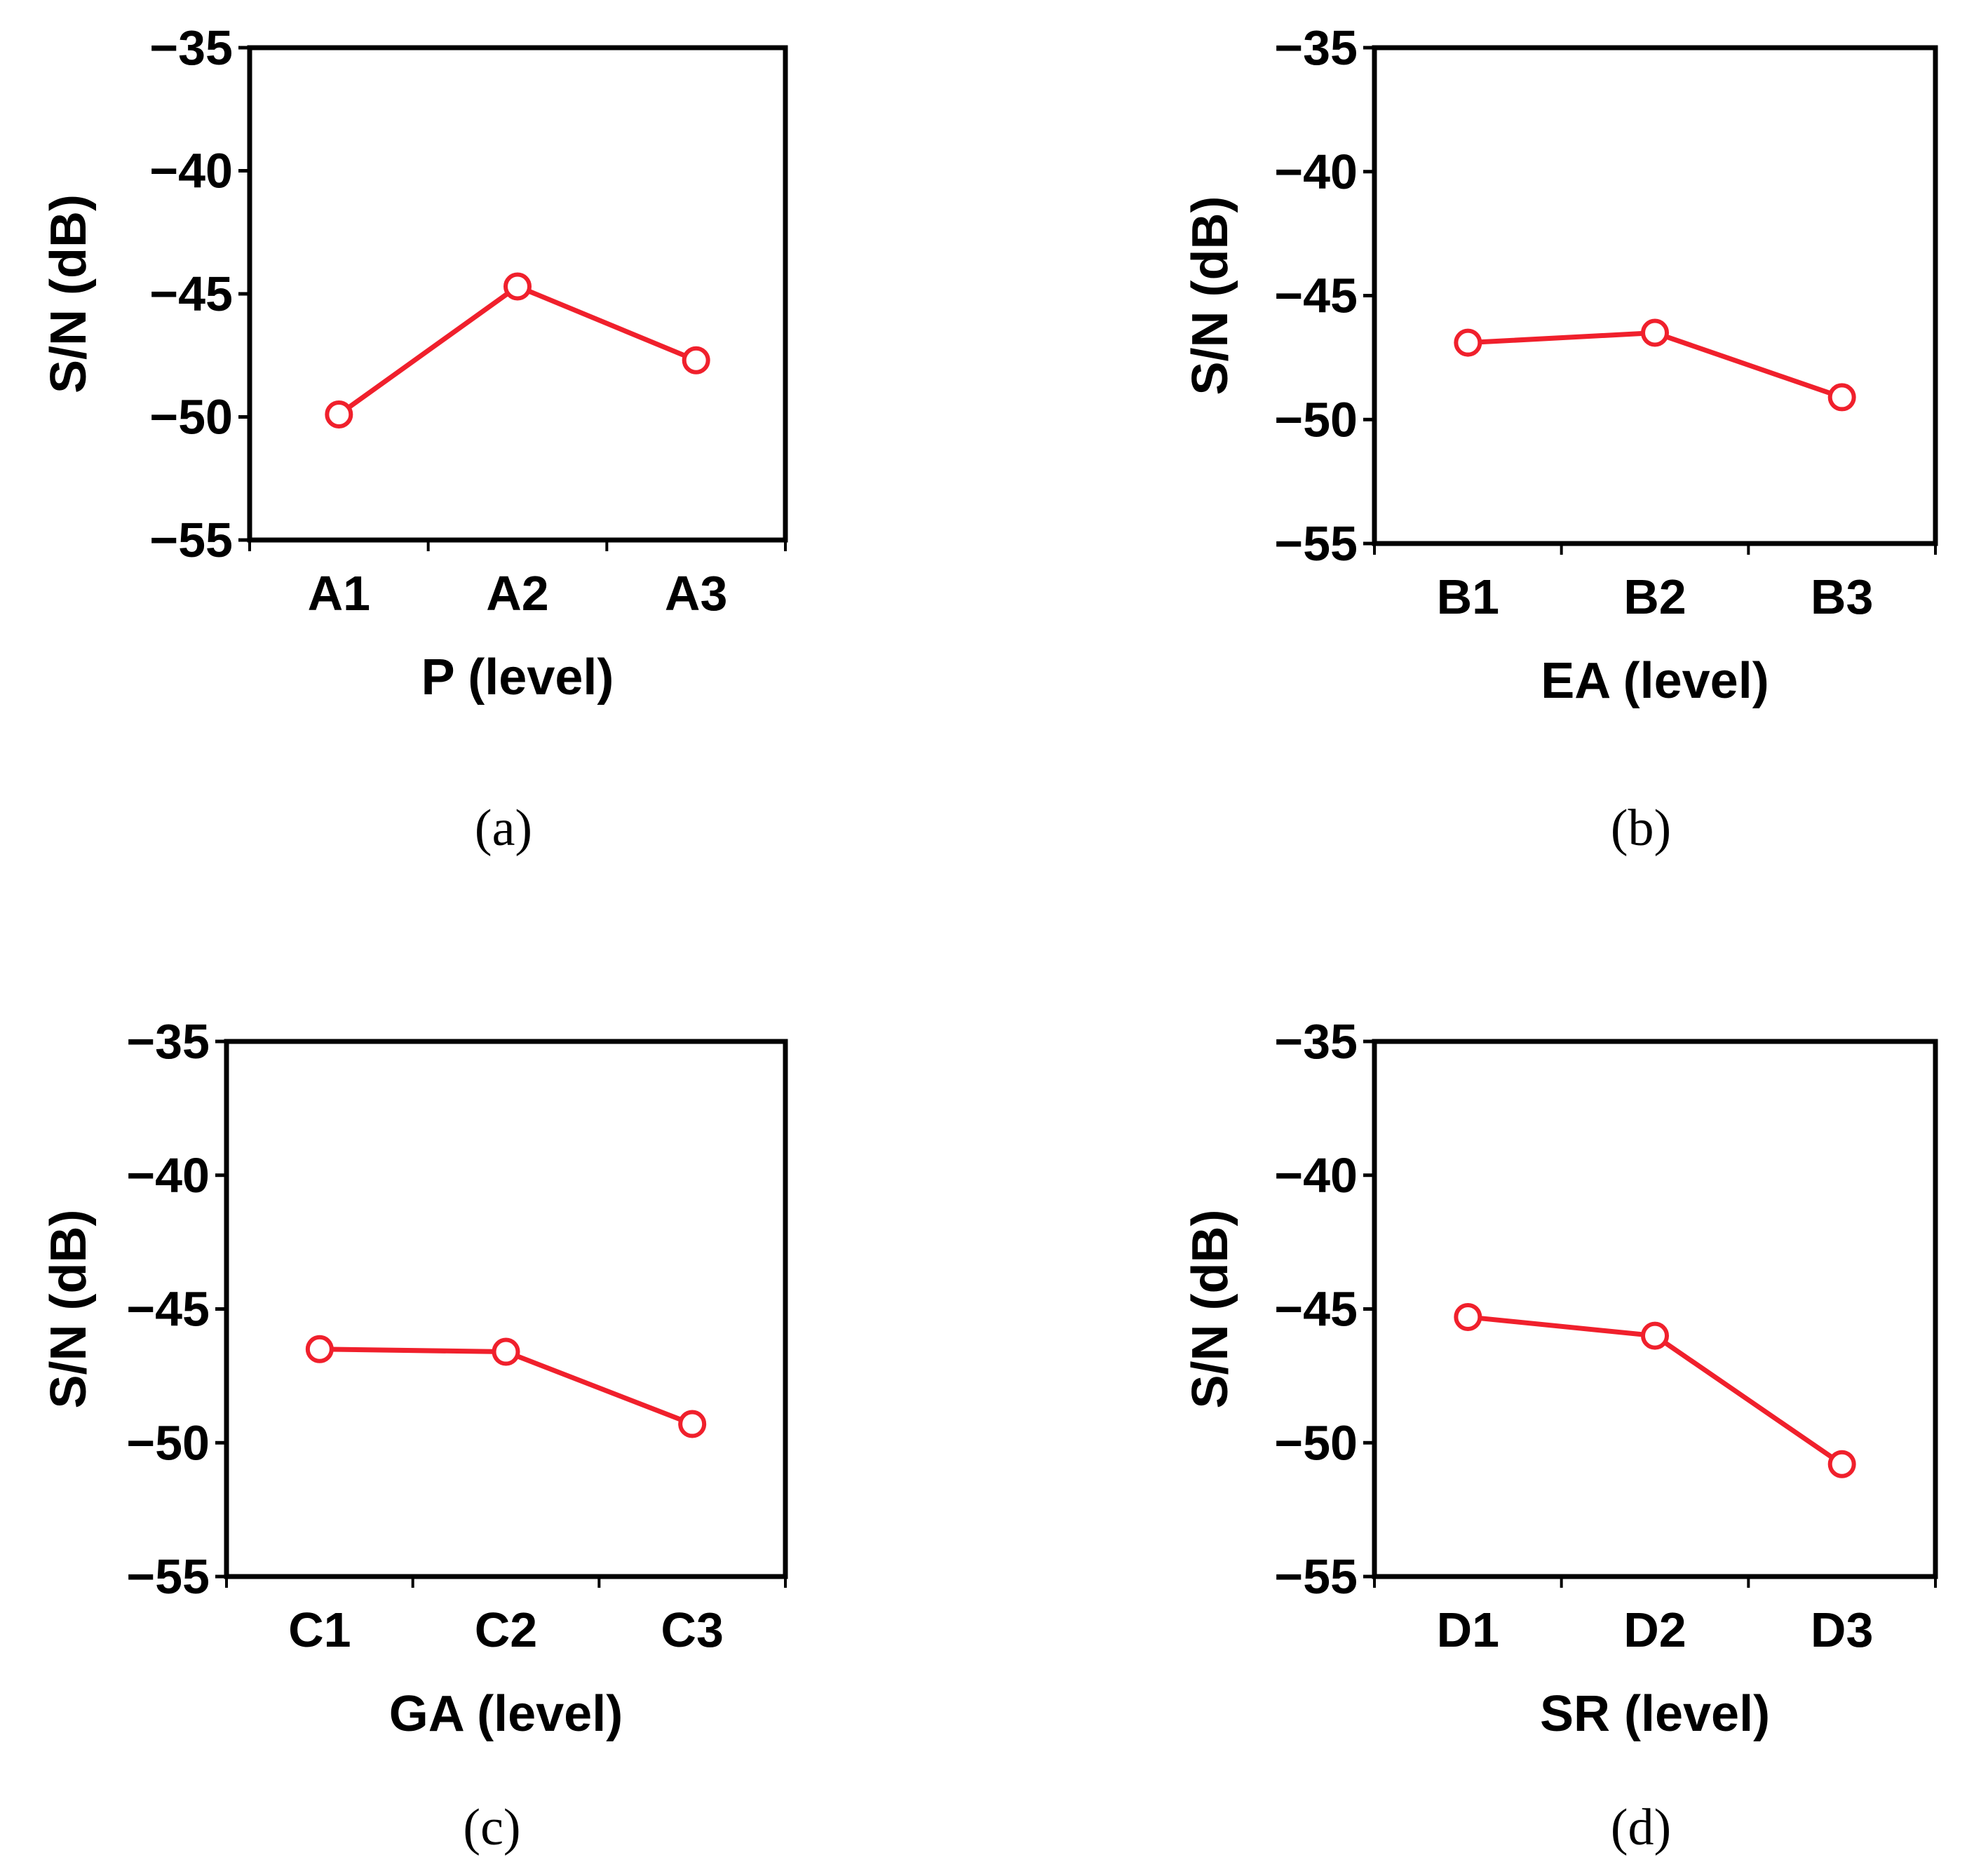 Image resolution: width=1974 pixels, height=1876 pixels. Describe the element at coordinates (1655, 1714) in the screenshot. I see `x-axis-label: SR (level)` at that location.